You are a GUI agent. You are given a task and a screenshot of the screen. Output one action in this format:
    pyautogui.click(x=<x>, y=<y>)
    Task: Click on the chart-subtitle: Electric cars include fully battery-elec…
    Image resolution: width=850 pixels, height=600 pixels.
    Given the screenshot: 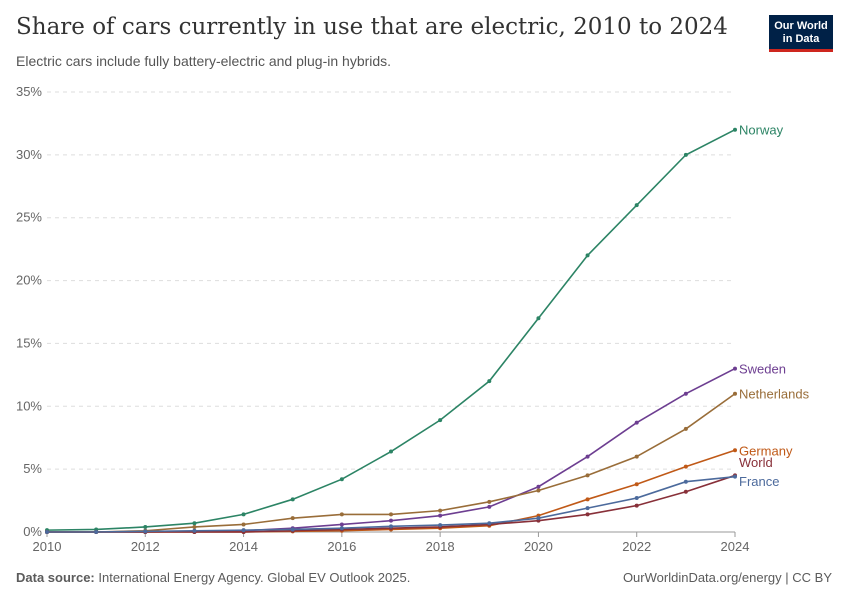 What is the action you would take?
    pyautogui.click(x=204, y=61)
    